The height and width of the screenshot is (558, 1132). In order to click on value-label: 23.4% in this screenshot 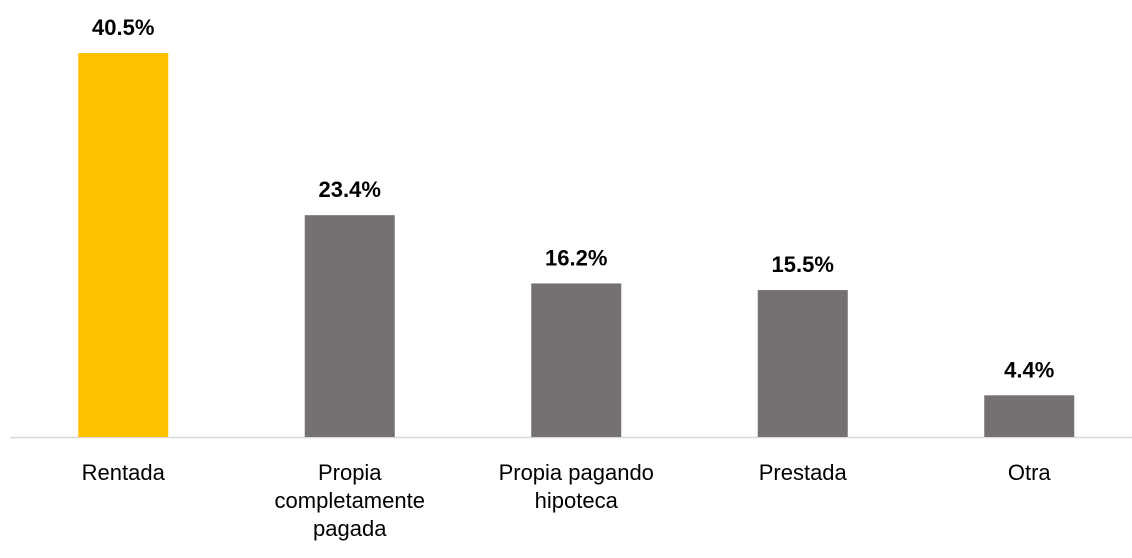, I will do `click(350, 189)`.